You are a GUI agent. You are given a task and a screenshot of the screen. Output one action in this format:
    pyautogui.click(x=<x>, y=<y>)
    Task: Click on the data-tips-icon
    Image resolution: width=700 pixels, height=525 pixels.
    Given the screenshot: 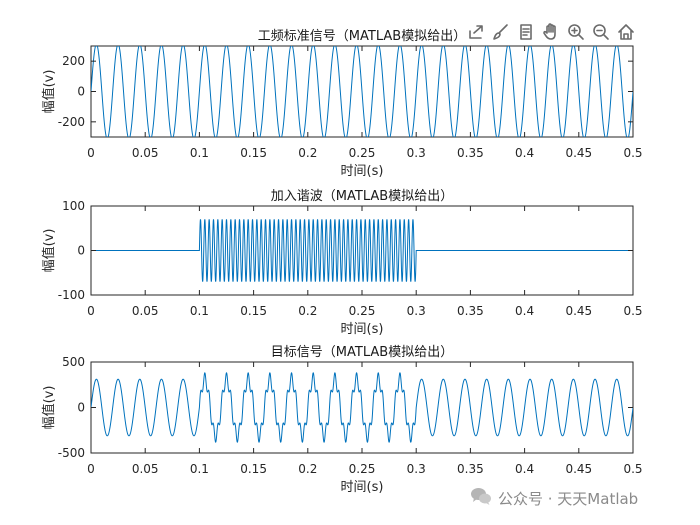 What is the action you would take?
    pyautogui.click(x=526, y=32)
    